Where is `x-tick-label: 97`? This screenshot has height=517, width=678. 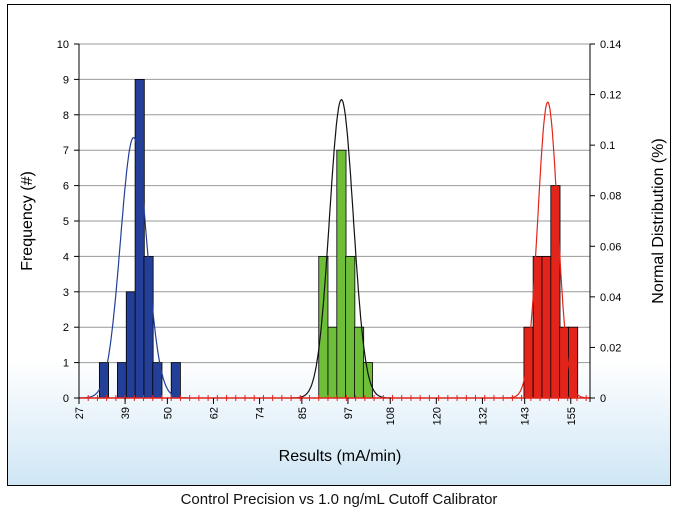
x-tick-label: 97 is located at coordinates (349, 413).